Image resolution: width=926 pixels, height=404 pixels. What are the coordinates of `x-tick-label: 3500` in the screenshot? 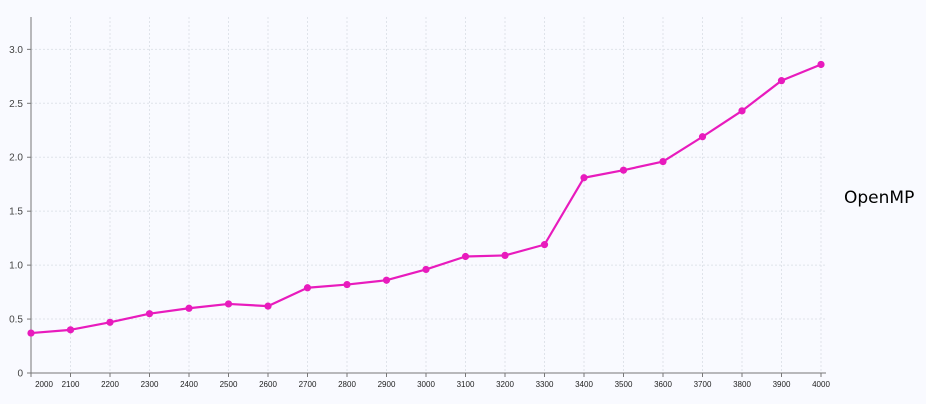 It's located at (624, 384).